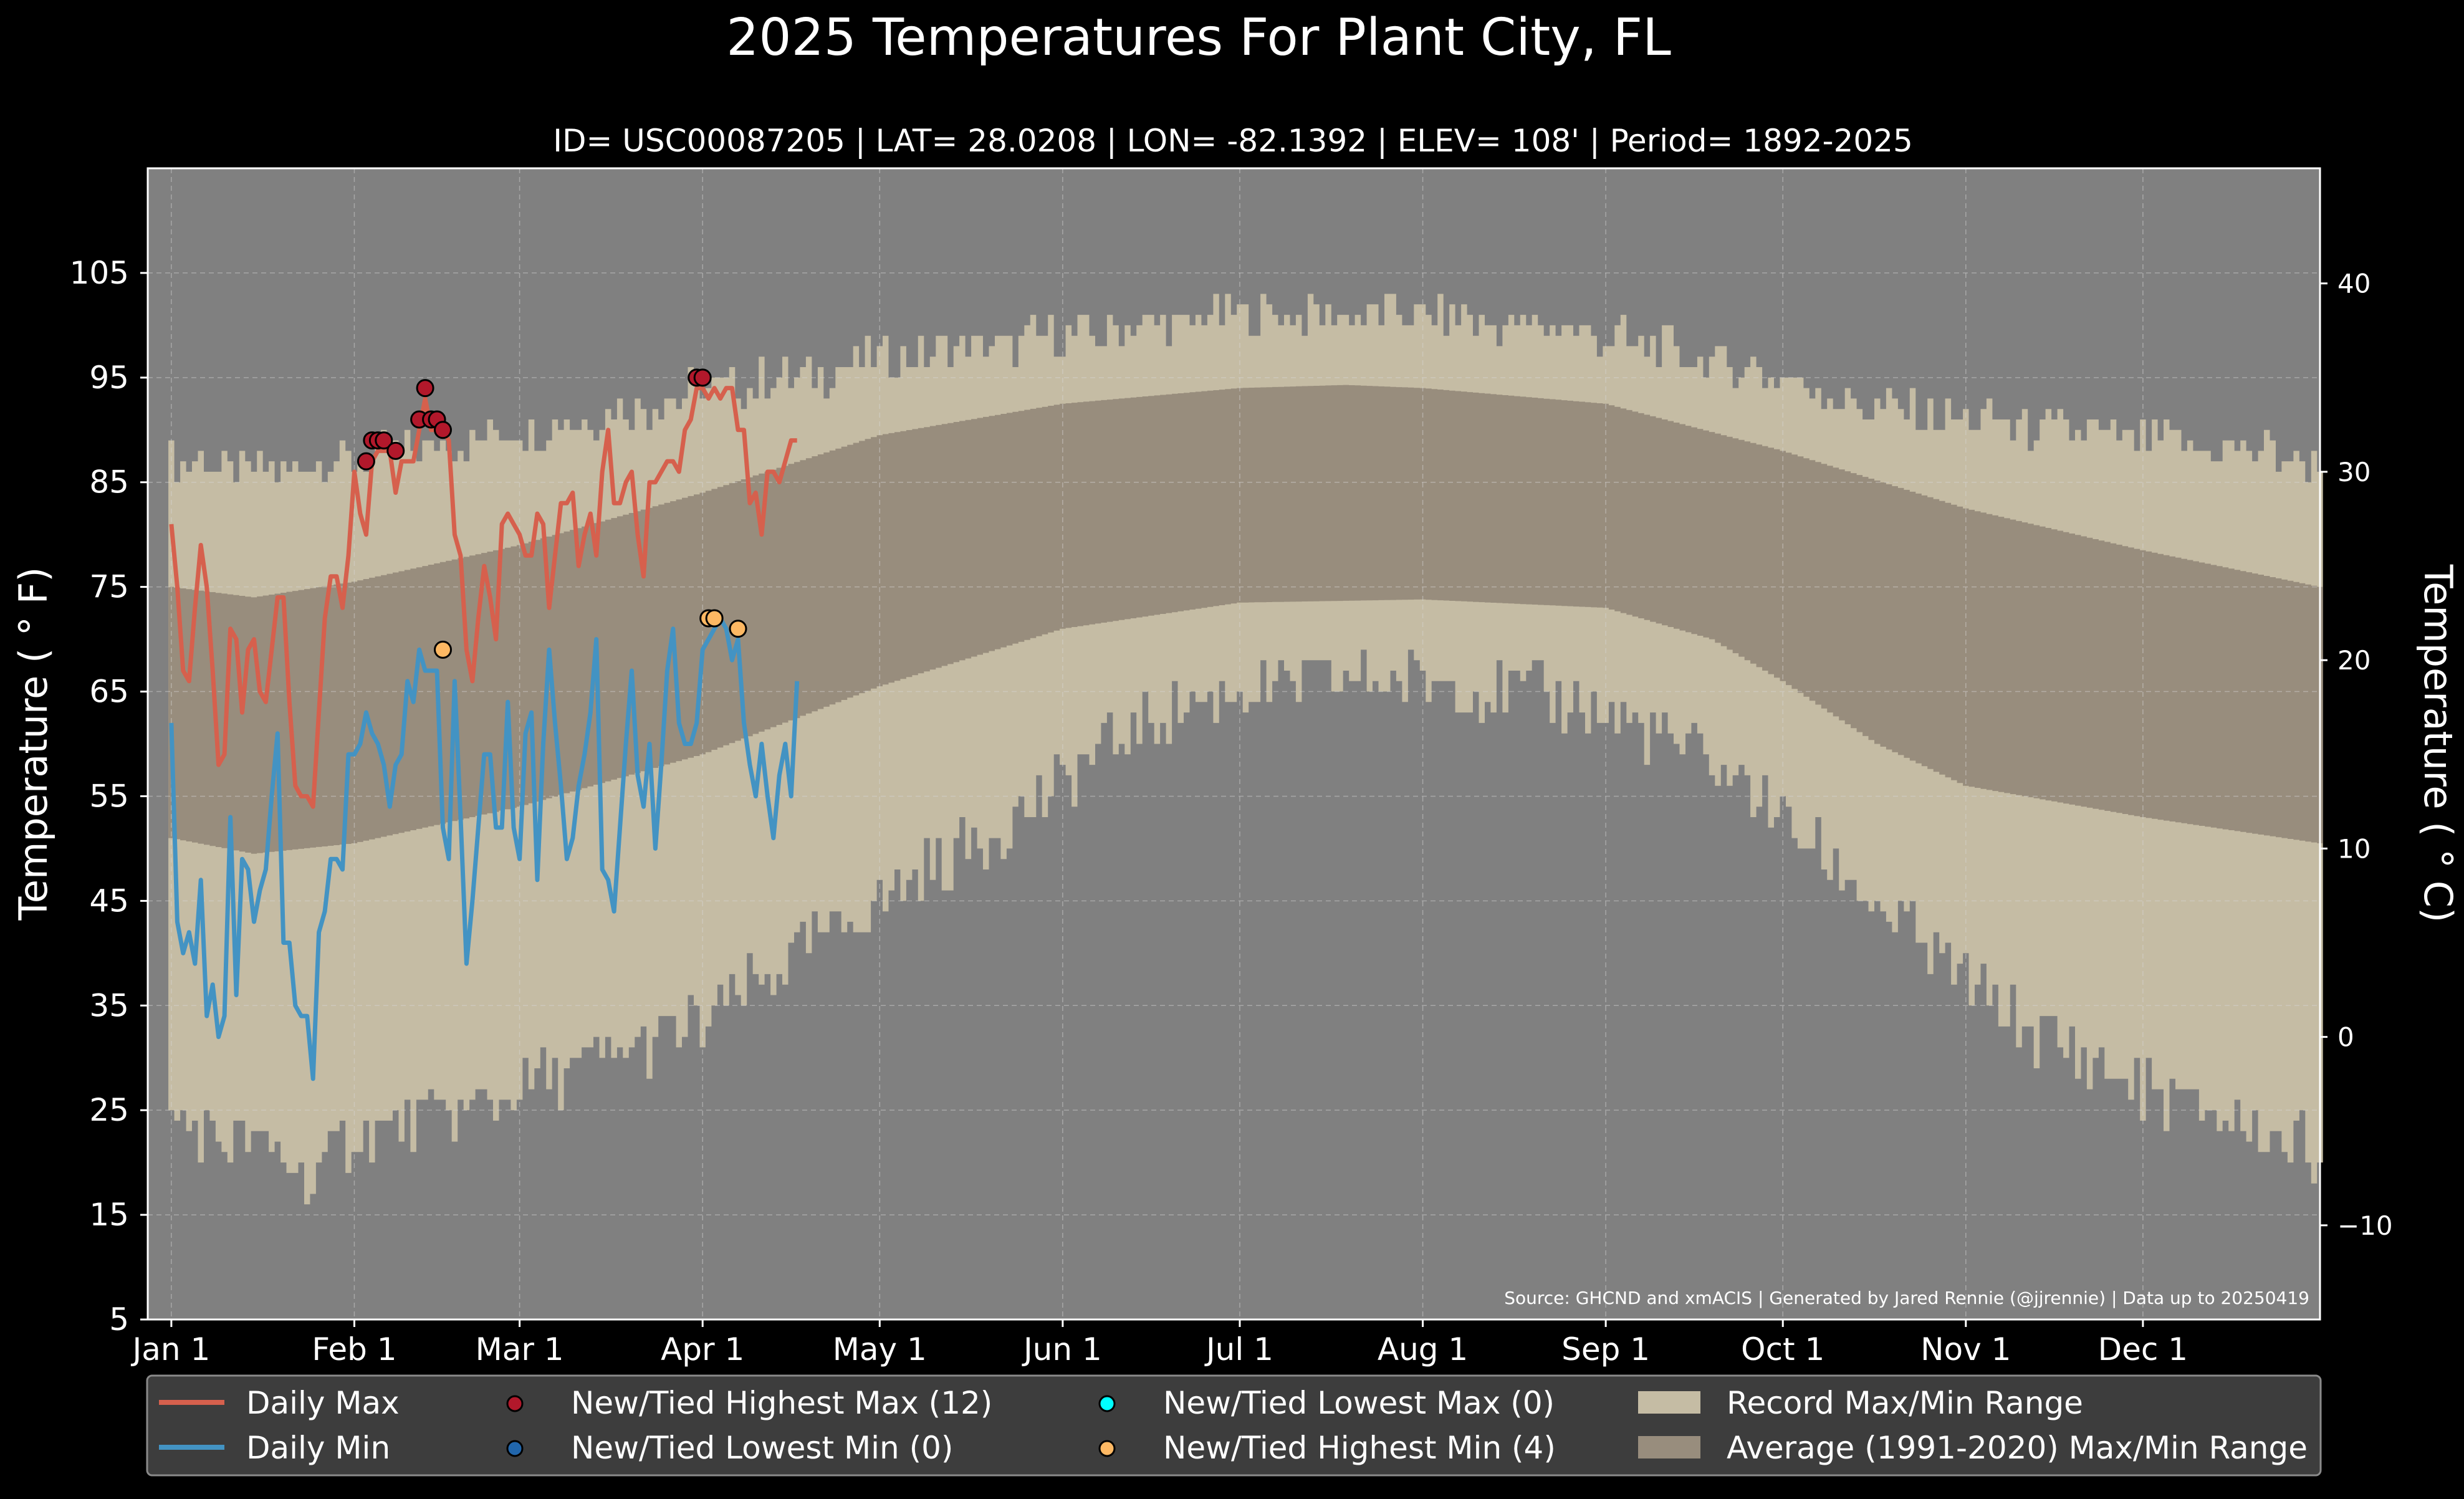 The height and width of the screenshot is (1499, 2464). Describe the element at coordinates (1782, 1349) in the screenshot. I see `x-tick-label: Oct 1` at that location.